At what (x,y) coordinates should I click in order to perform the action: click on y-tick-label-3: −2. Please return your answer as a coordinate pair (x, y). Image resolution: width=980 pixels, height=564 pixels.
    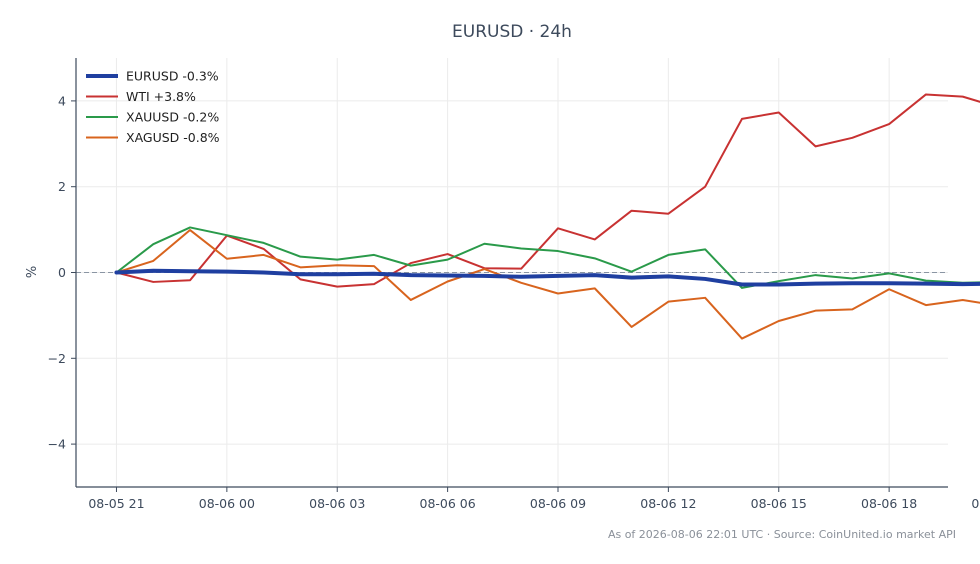
    Looking at the image, I should click on (57, 358).